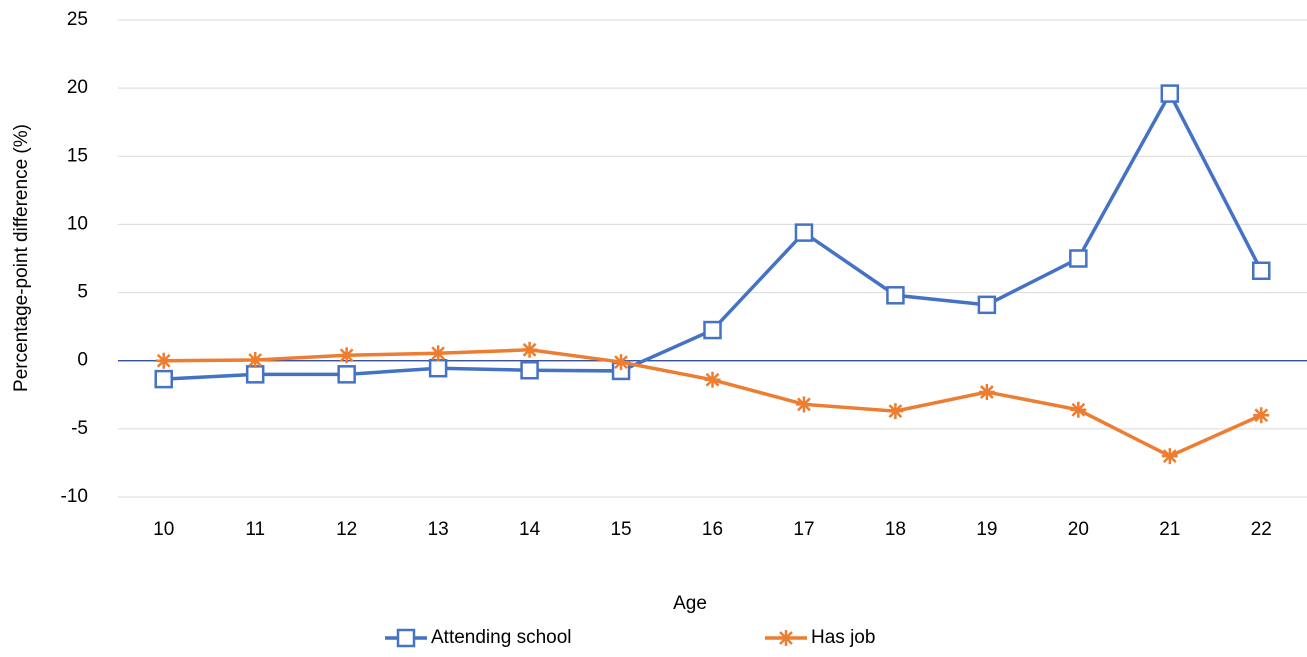 The height and width of the screenshot is (657, 1307). I want to click on x-tick-label: 18, so click(895, 529).